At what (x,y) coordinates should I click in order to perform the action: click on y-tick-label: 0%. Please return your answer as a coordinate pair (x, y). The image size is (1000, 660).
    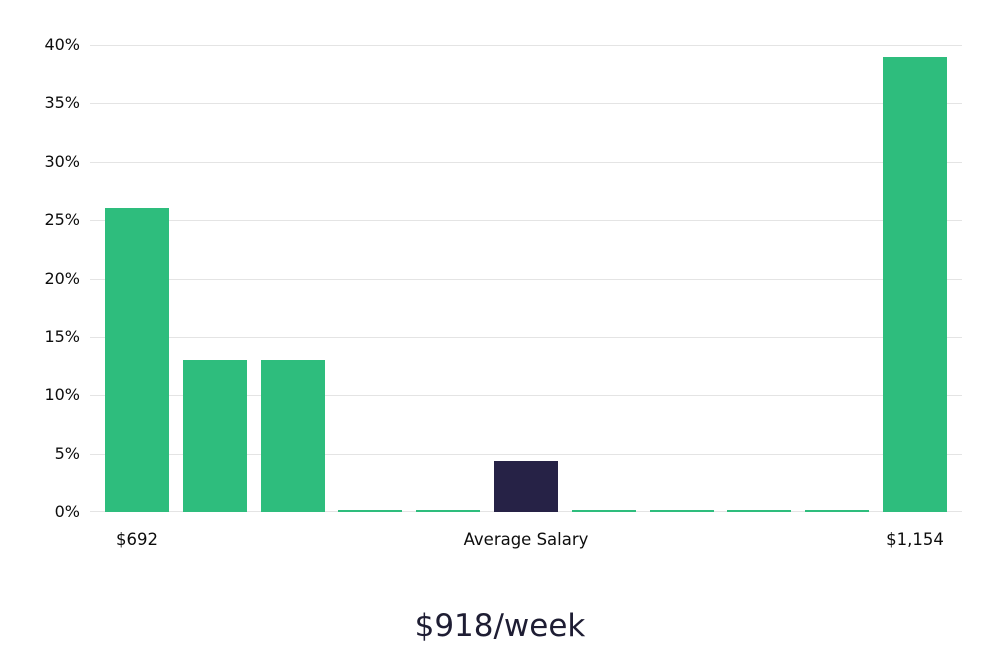
    Looking at the image, I should click on (67, 511).